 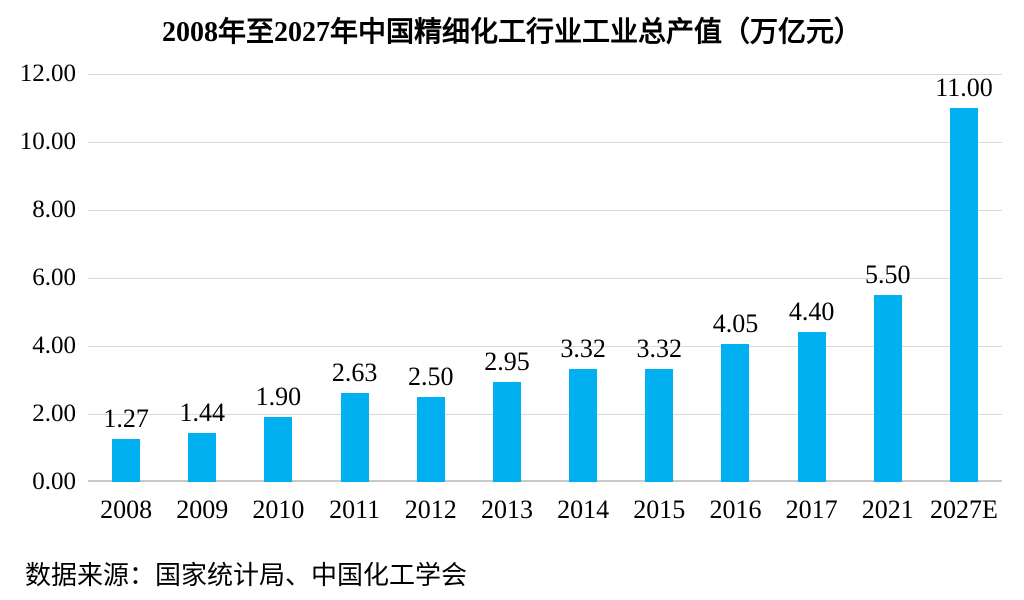 What do you see at coordinates (47, 141) in the screenshot?
I see `y-tick-label: 10.00` at bounding box center [47, 141].